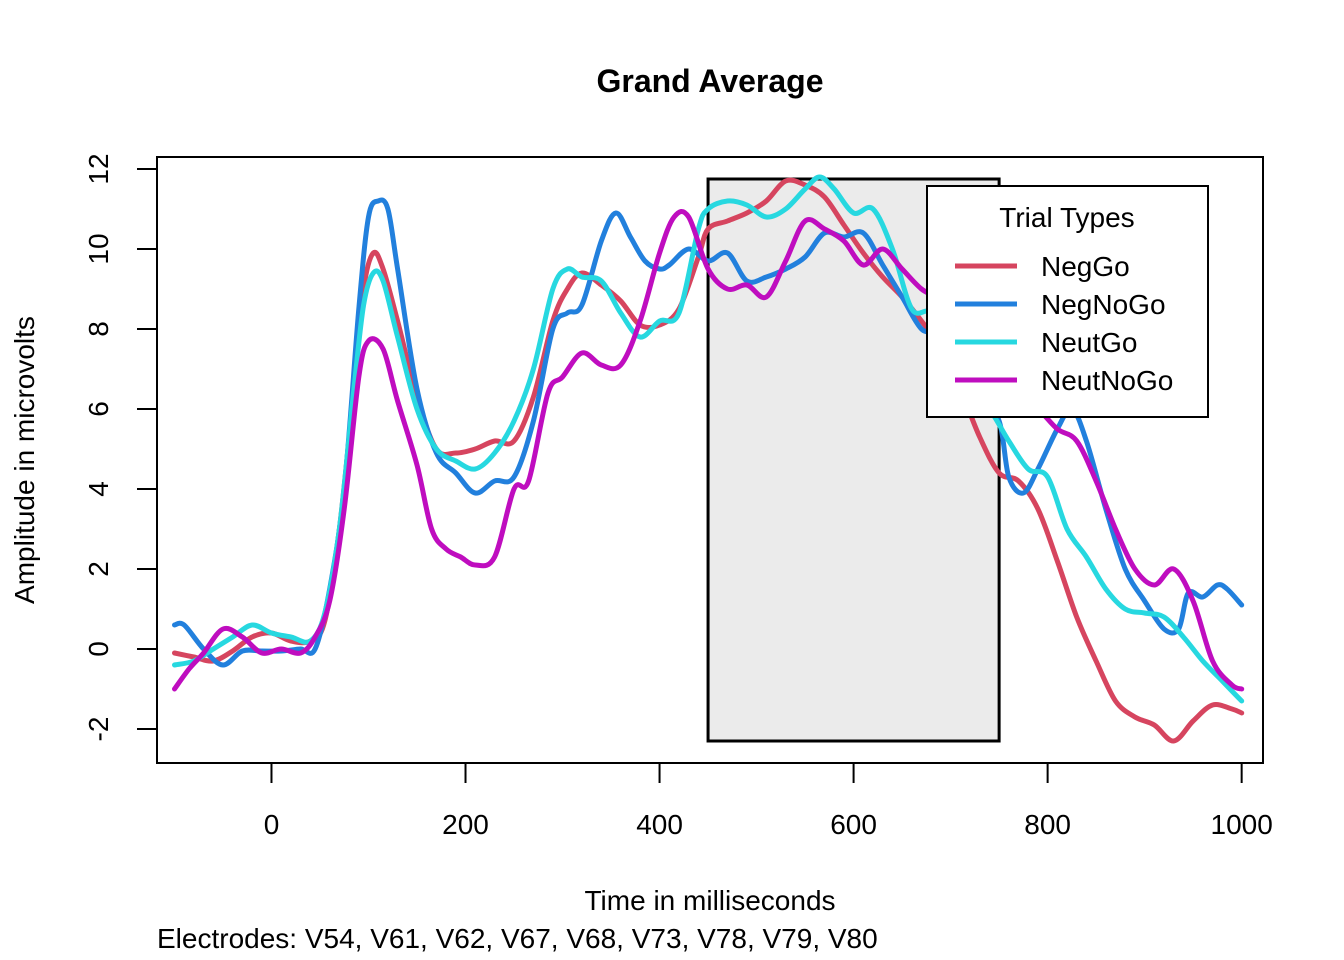  I want to click on y-axis: -2 0 2 4 6 8 10 12, so click(120, 447).